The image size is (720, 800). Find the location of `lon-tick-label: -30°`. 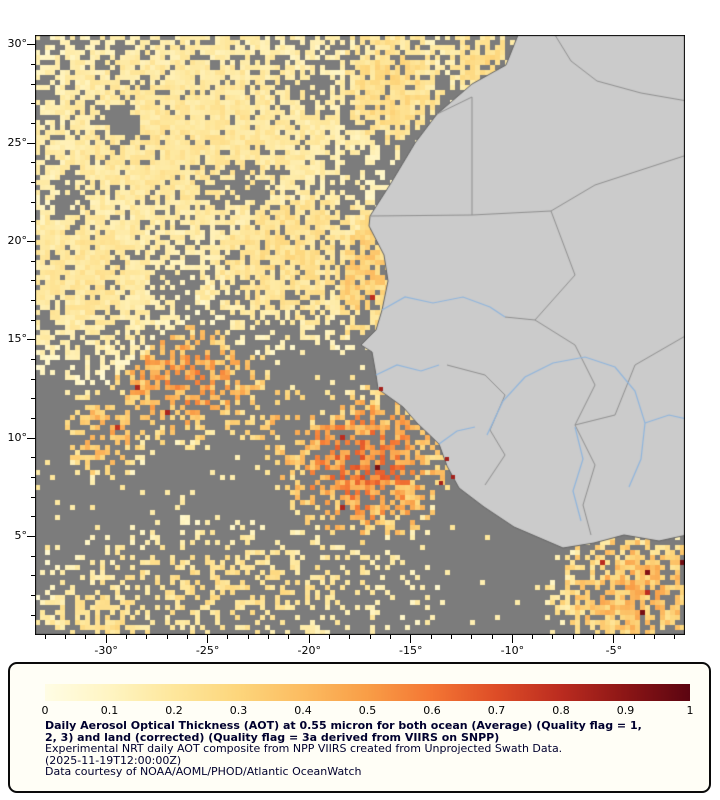

lon-tick-label: -30° is located at coordinates (106, 650).